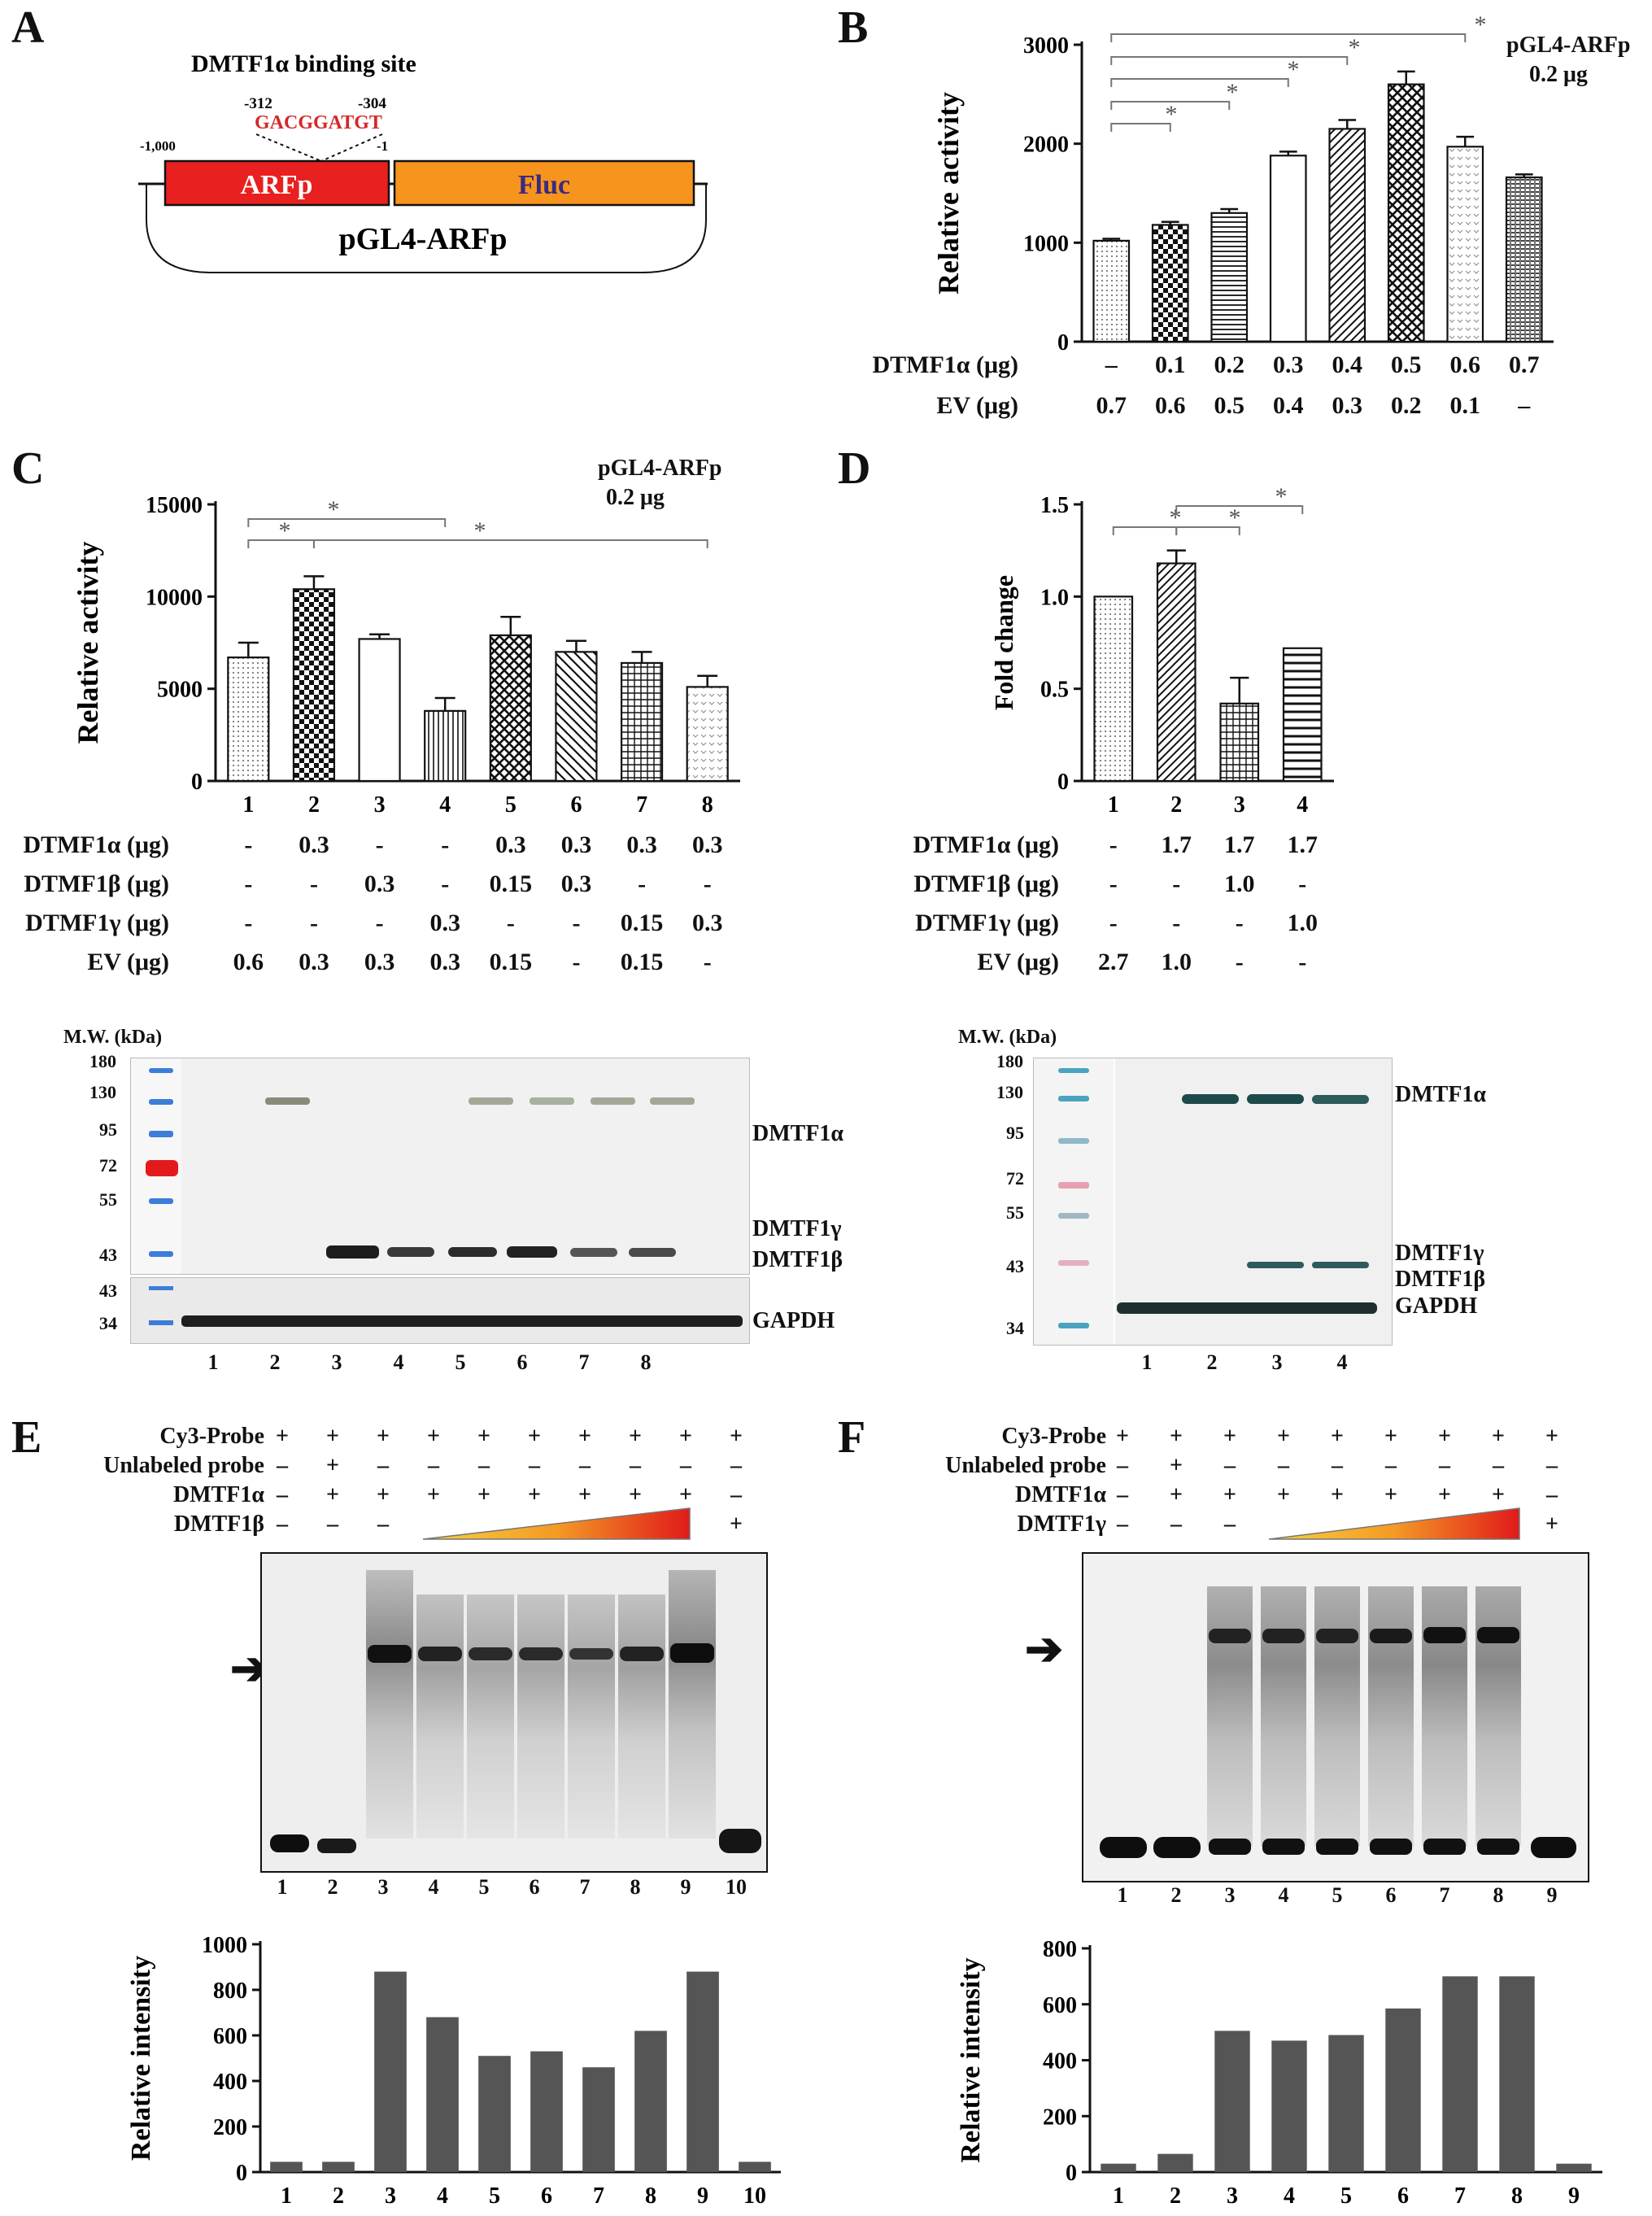 This screenshot has height=2216, width=1652. I want to click on panel-b-table-cell: 0.4, so click(1288, 405).